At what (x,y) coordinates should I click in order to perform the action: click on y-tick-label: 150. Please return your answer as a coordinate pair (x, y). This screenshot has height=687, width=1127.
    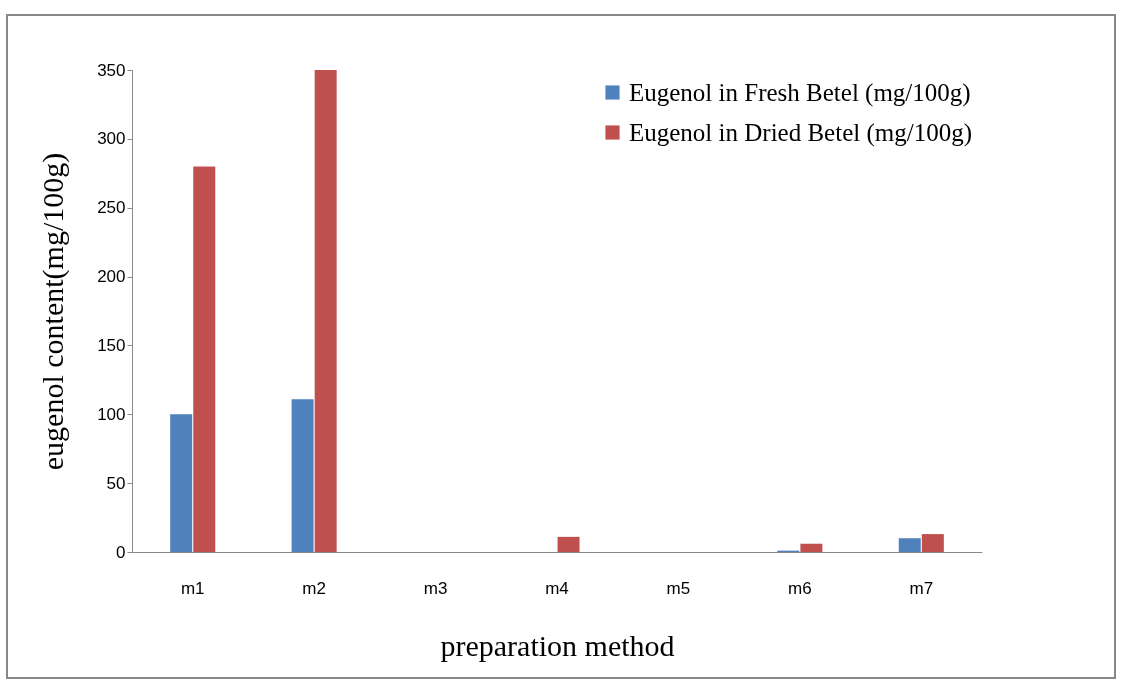
    Looking at the image, I should click on (111, 345).